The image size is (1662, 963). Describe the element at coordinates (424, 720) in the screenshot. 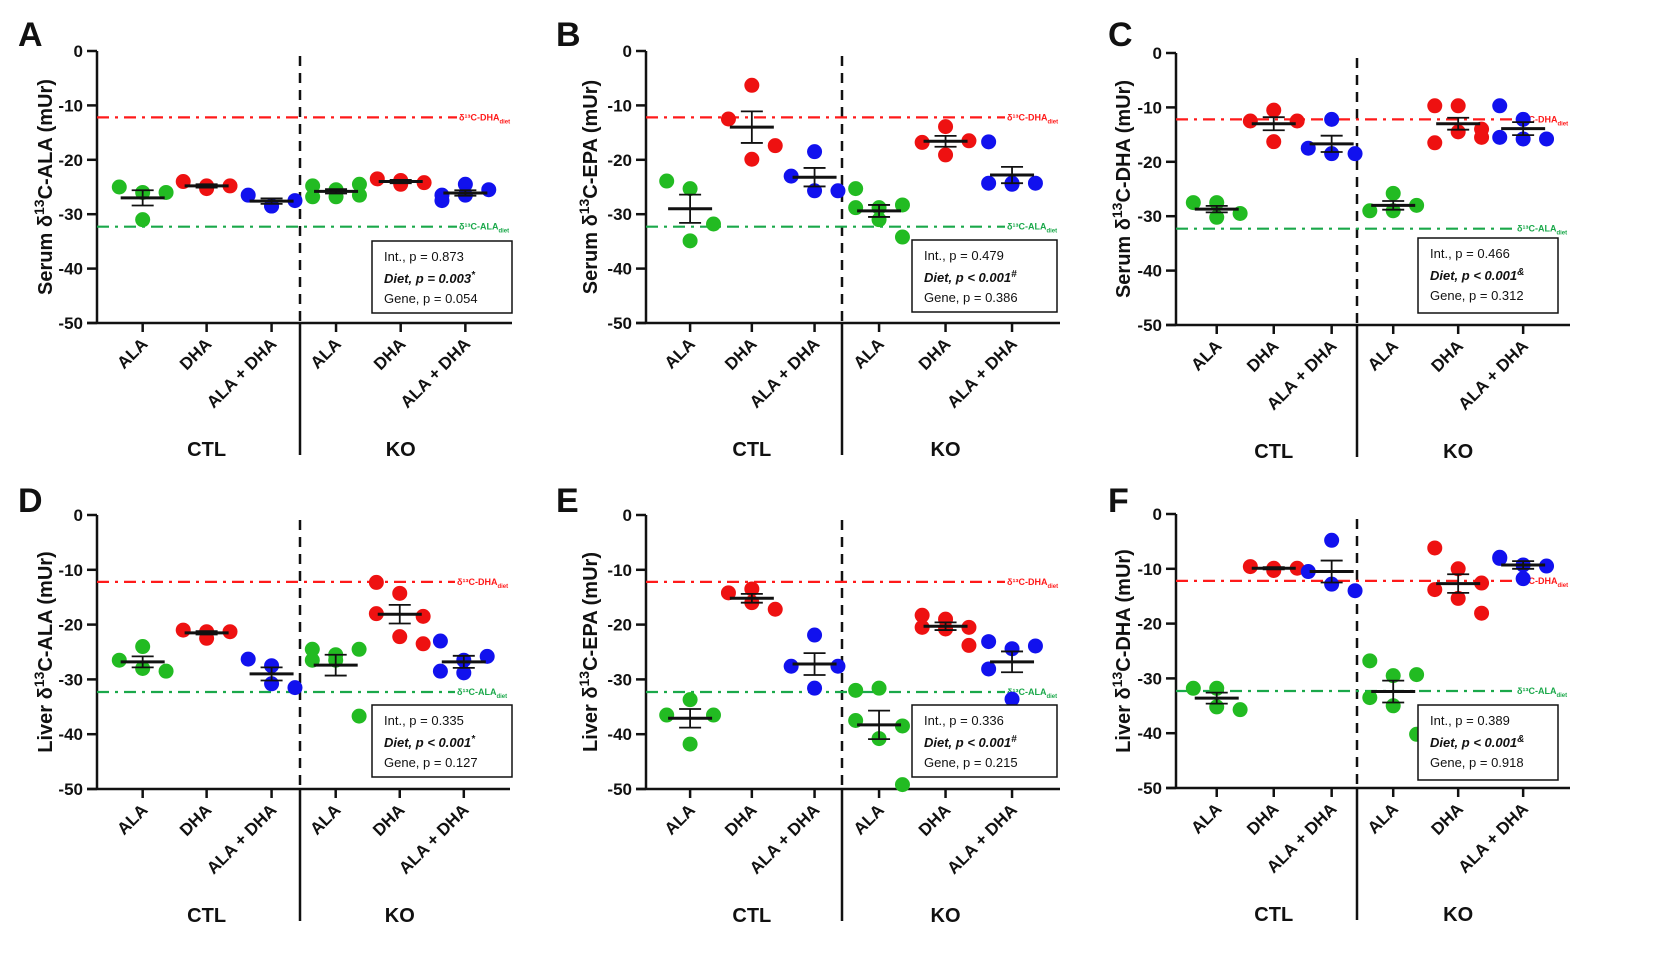

I see `stat-interaction: Int., p = 0.335` at that location.